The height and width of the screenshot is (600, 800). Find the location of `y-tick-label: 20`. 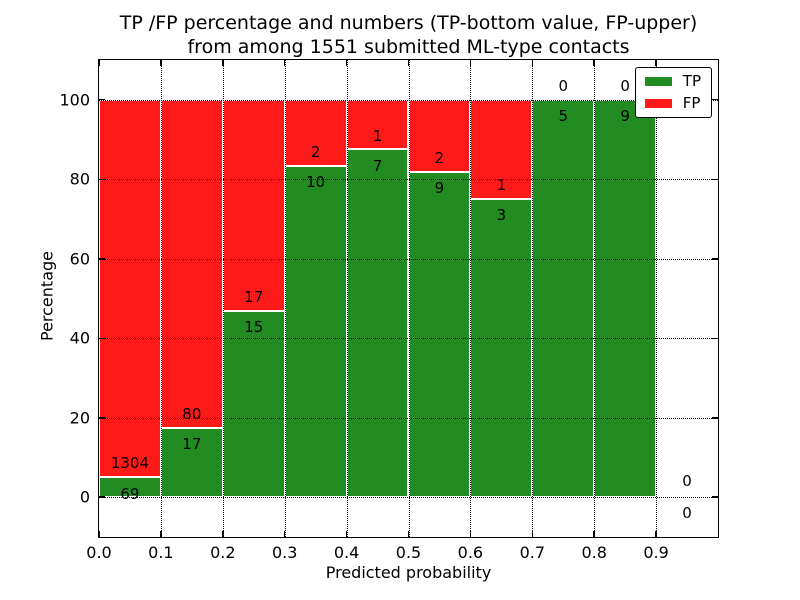

y-tick-label: 20 is located at coordinates (79, 418).